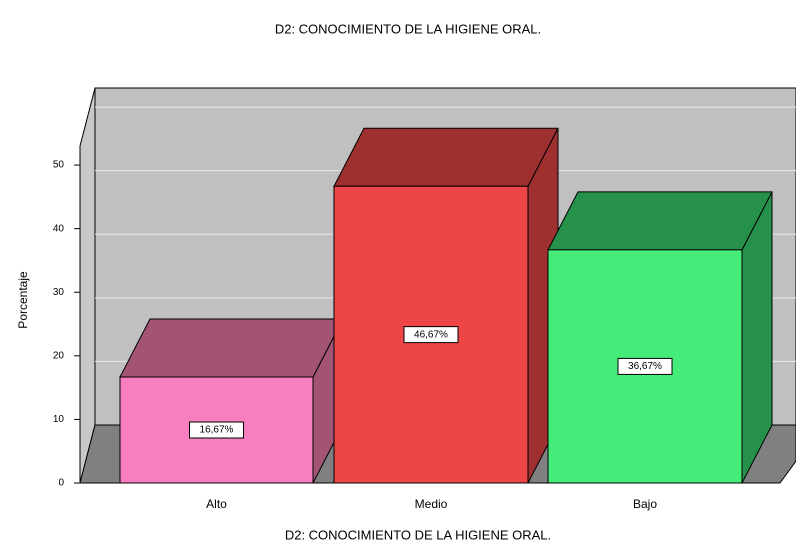 This screenshot has width=796, height=546. What do you see at coordinates (59, 292) in the screenshot?
I see `y-tick-label: 30` at bounding box center [59, 292].